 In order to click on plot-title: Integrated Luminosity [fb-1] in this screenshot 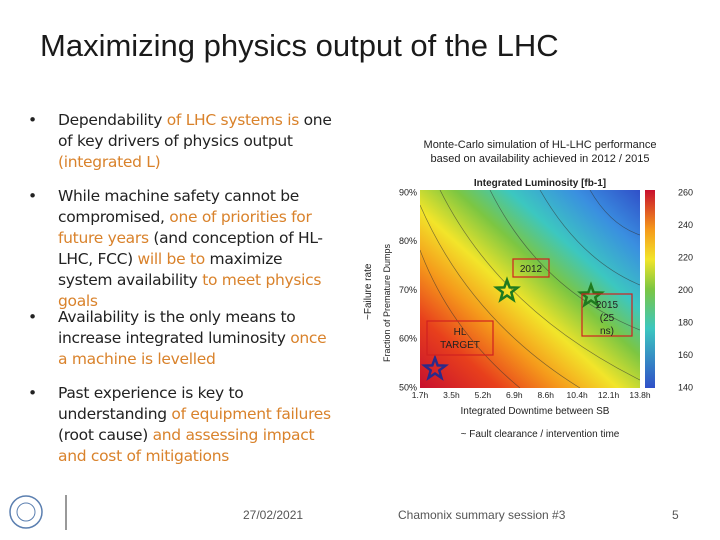, I will do `click(540, 183)`.